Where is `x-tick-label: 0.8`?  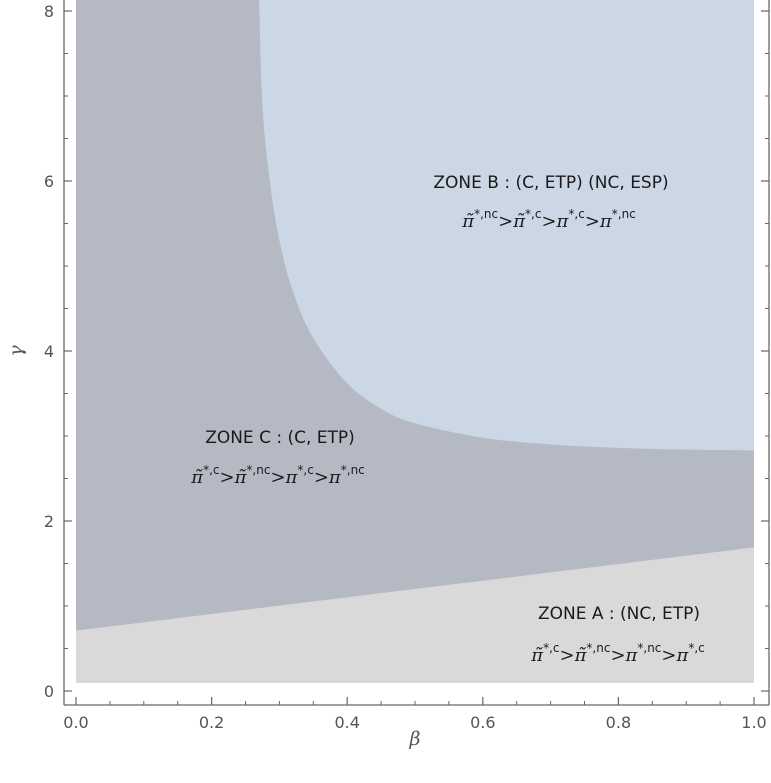
x-tick-label: 0.8 is located at coordinates (618, 722).